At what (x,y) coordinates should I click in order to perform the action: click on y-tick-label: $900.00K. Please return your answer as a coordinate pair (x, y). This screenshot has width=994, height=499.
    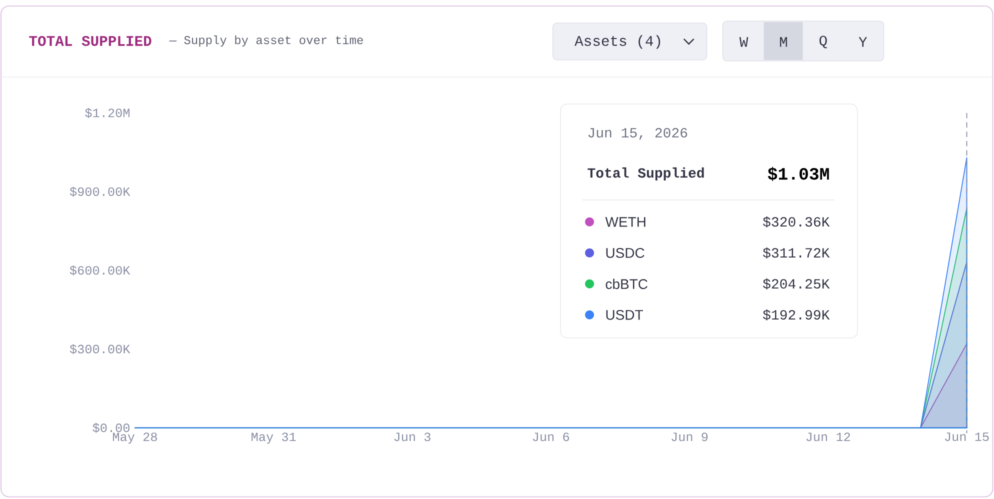
    Looking at the image, I should click on (100, 191).